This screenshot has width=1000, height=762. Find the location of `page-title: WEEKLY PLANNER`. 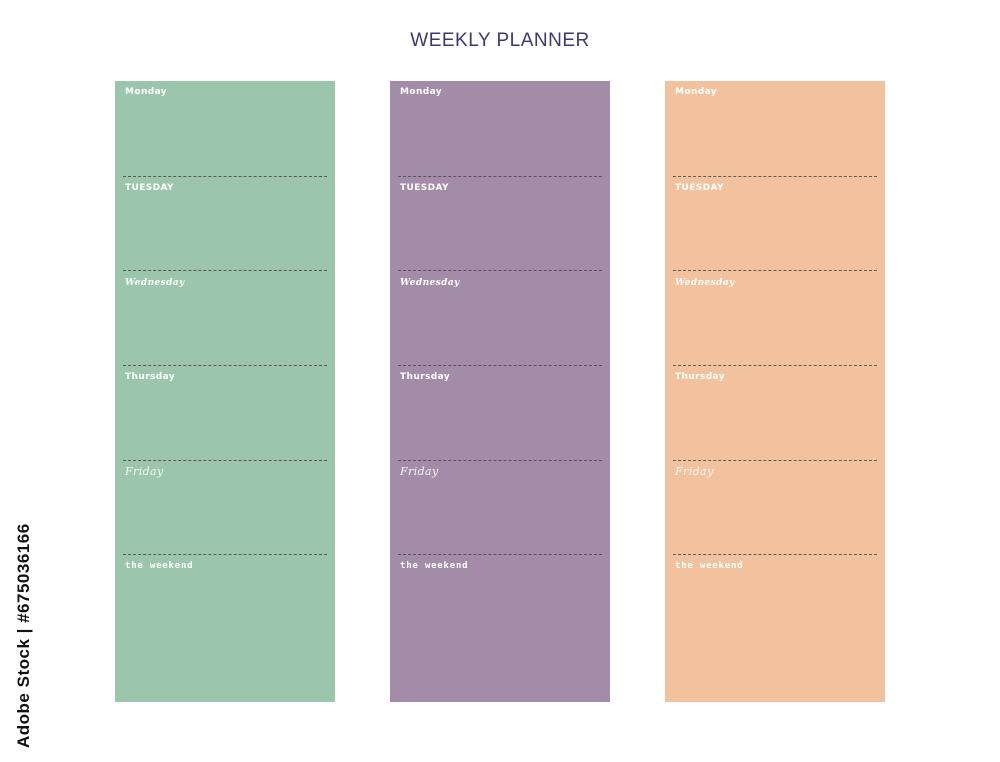

page-title: WEEKLY PLANNER is located at coordinates (500, 40).